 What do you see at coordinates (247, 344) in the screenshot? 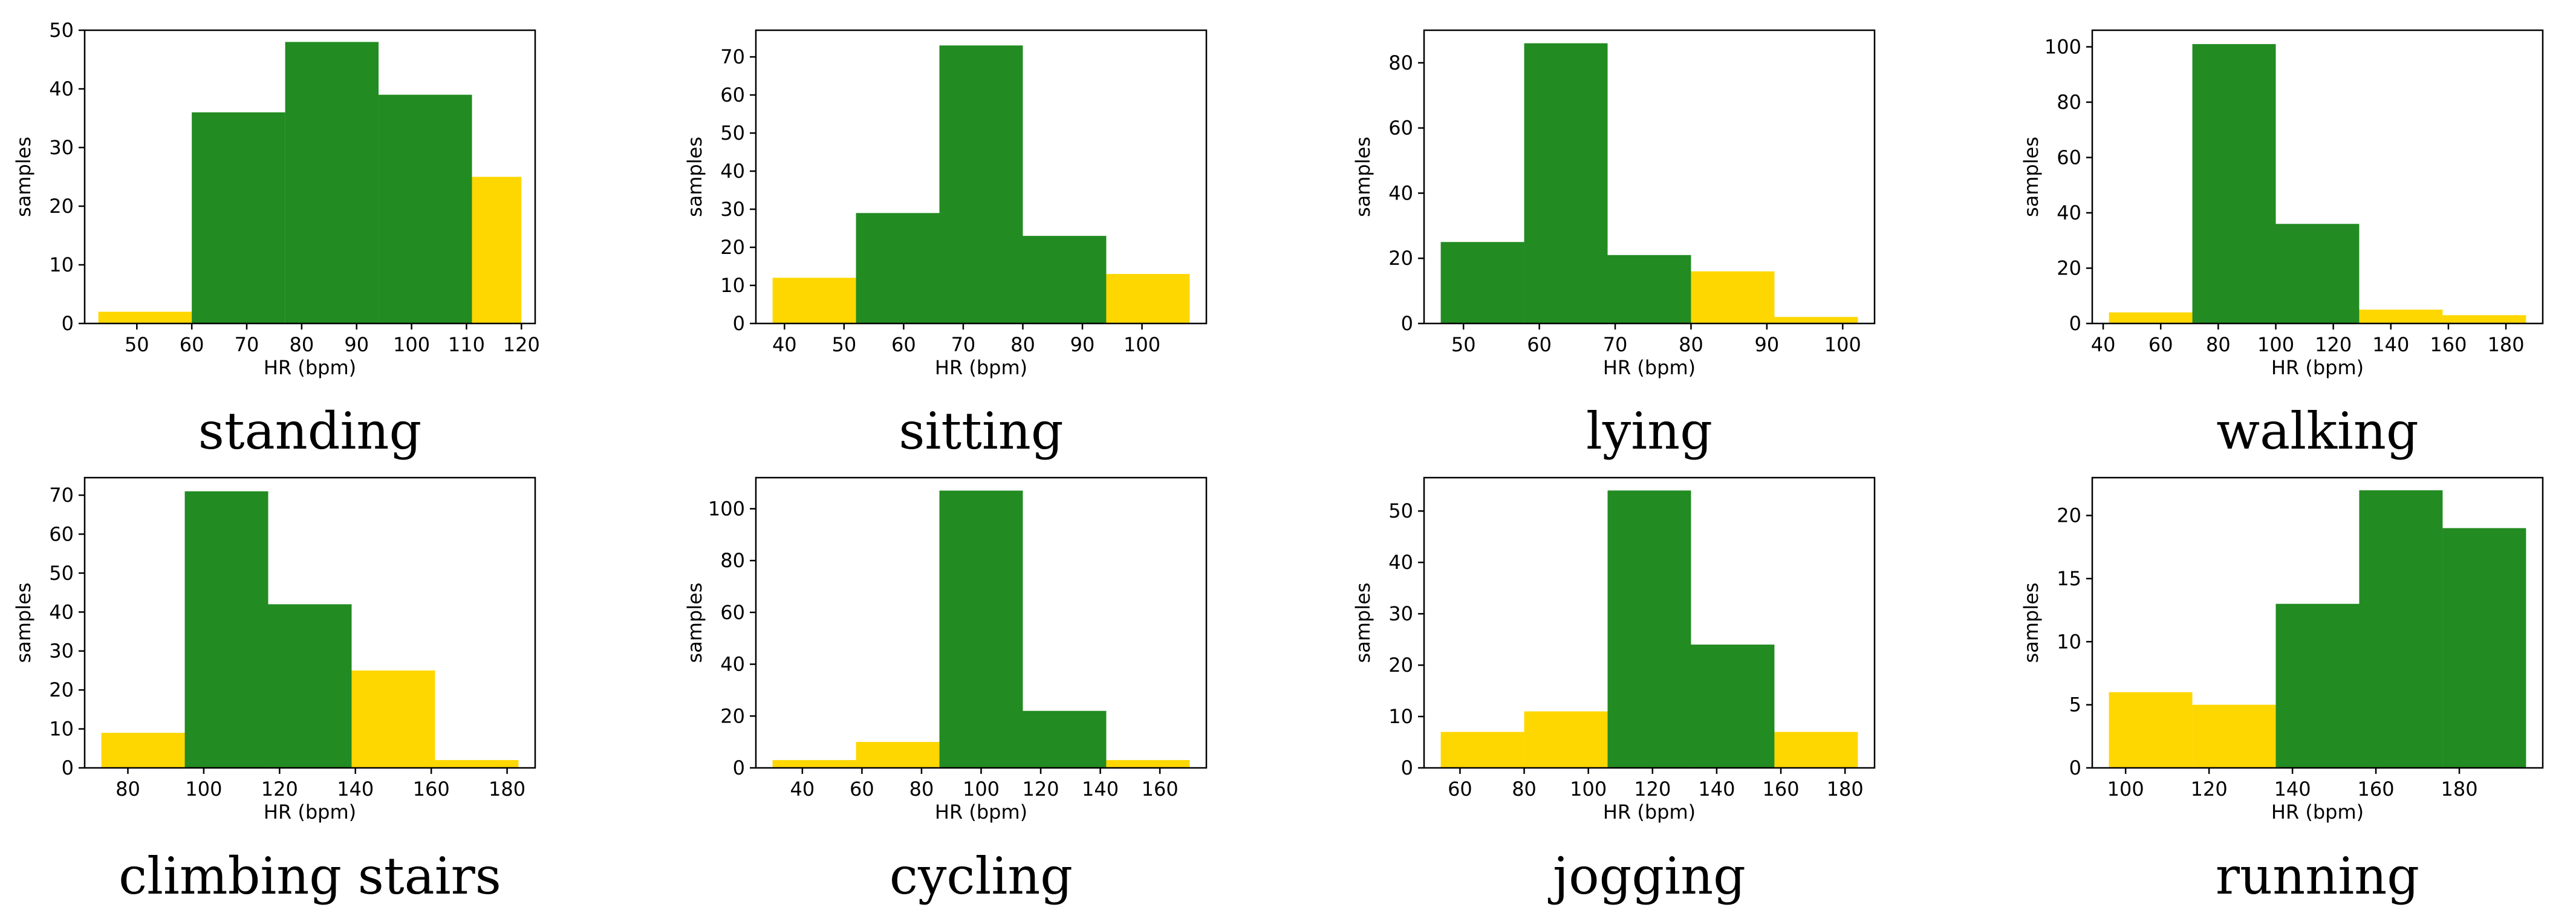
I see `x-tick-label: 70` at bounding box center [247, 344].